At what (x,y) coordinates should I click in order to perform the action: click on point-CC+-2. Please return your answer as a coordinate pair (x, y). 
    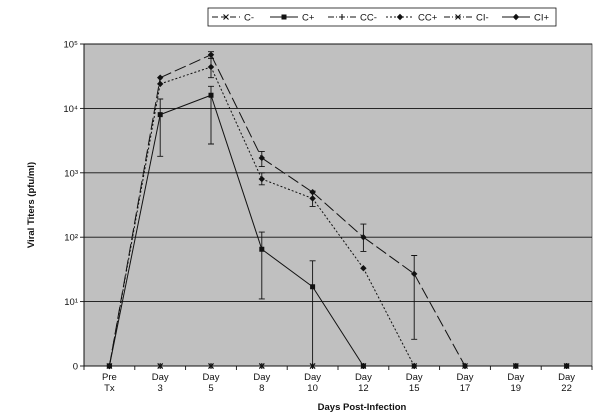
    Looking at the image, I should click on (211, 67).